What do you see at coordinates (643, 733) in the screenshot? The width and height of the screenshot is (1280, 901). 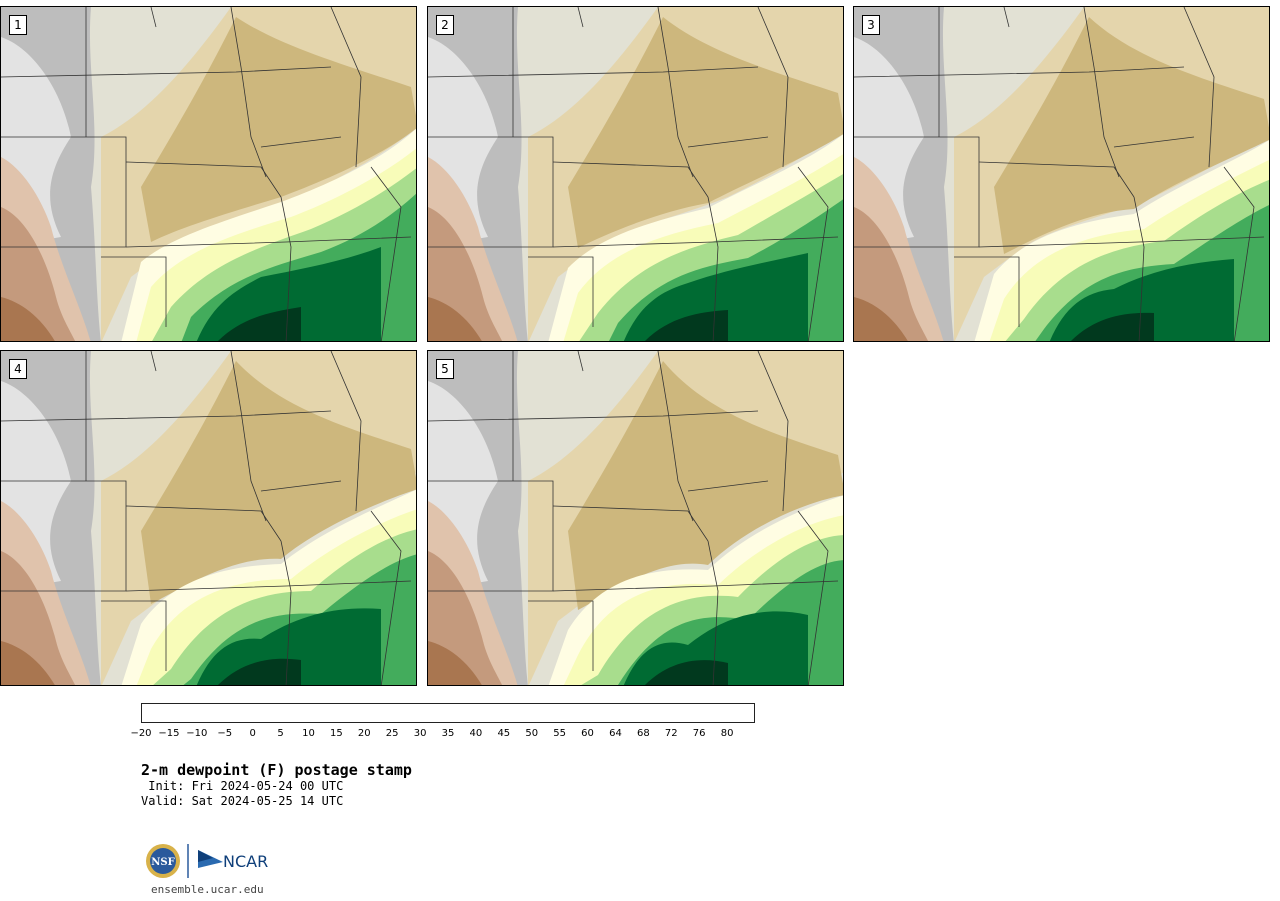 I see `colorbar-tick-label: 68` at bounding box center [643, 733].